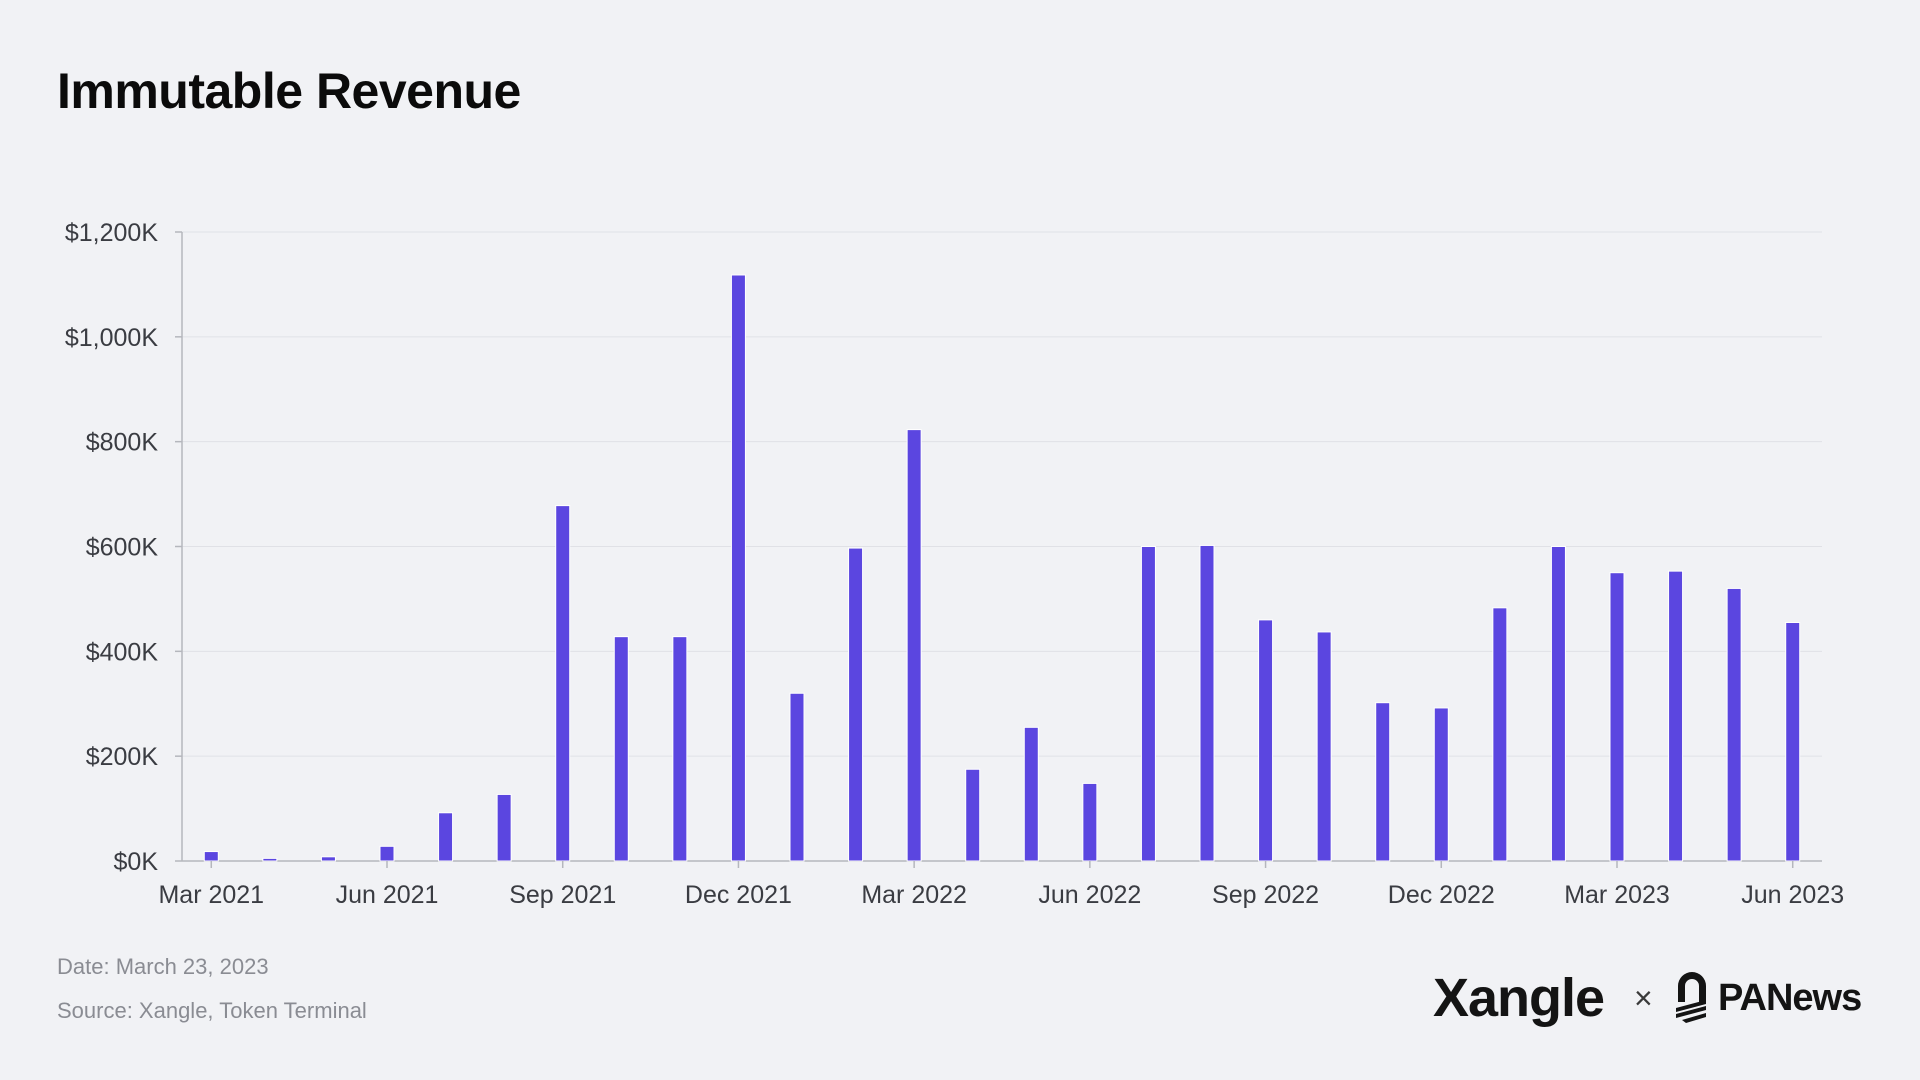  What do you see at coordinates (387, 895) in the screenshot?
I see `x-tick-label: Jun 2021` at bounding box center [387, 895].